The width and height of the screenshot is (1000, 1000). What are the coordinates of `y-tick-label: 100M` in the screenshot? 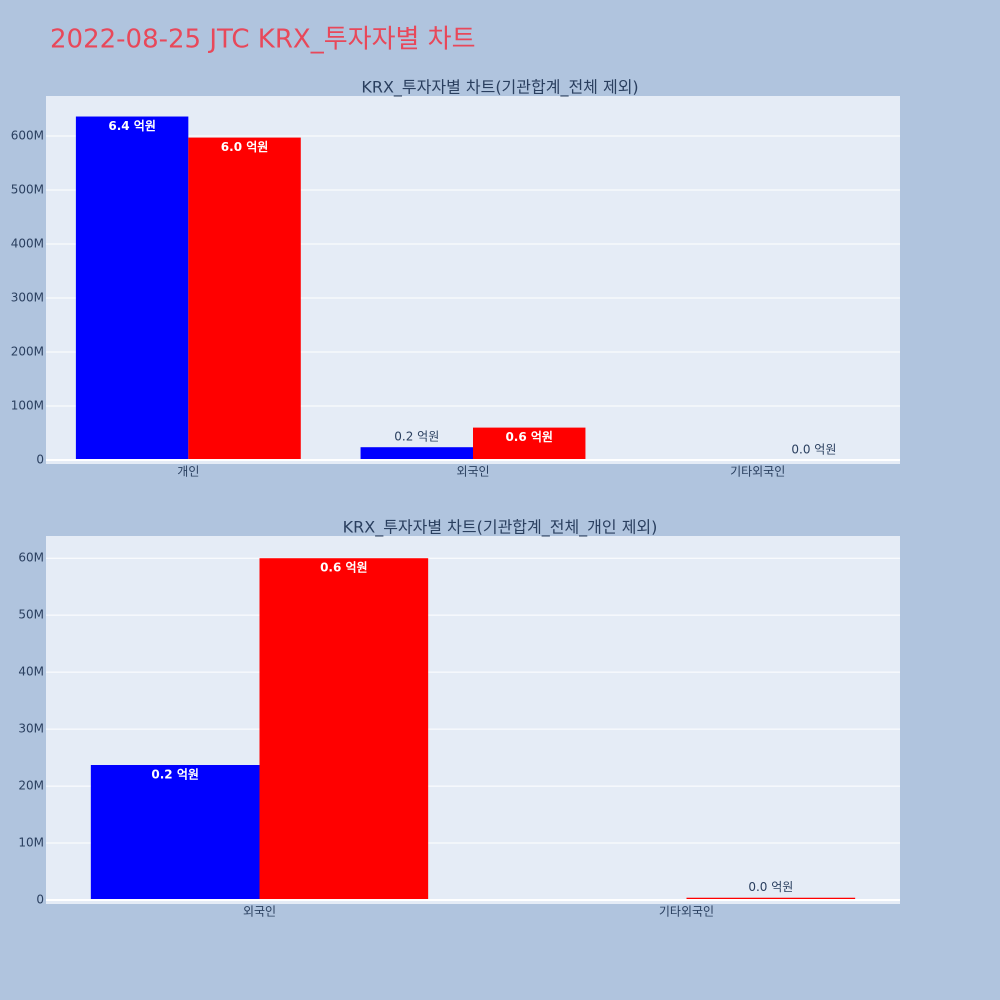 It's located at (27, 405).